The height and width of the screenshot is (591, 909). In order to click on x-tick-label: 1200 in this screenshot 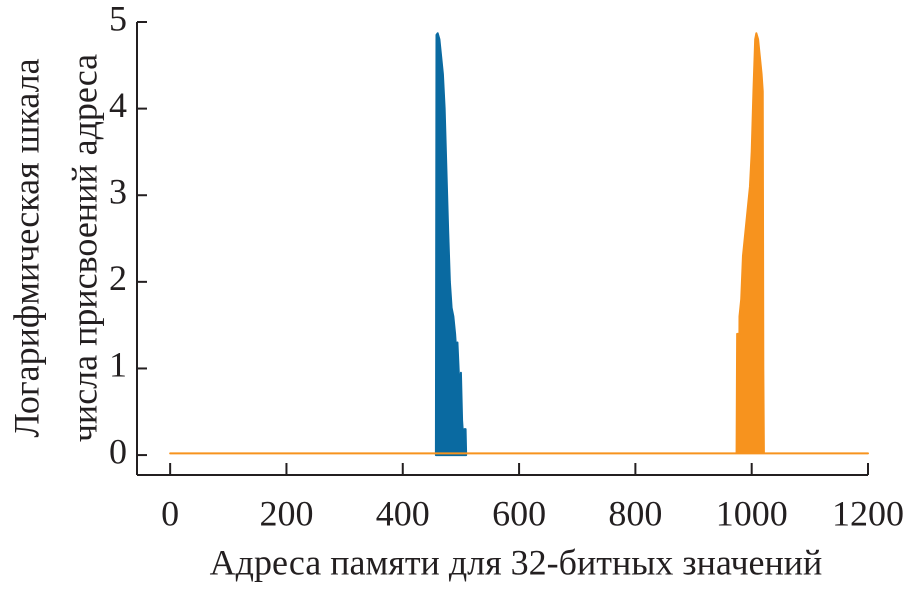, I will do `click(868, 513)`.